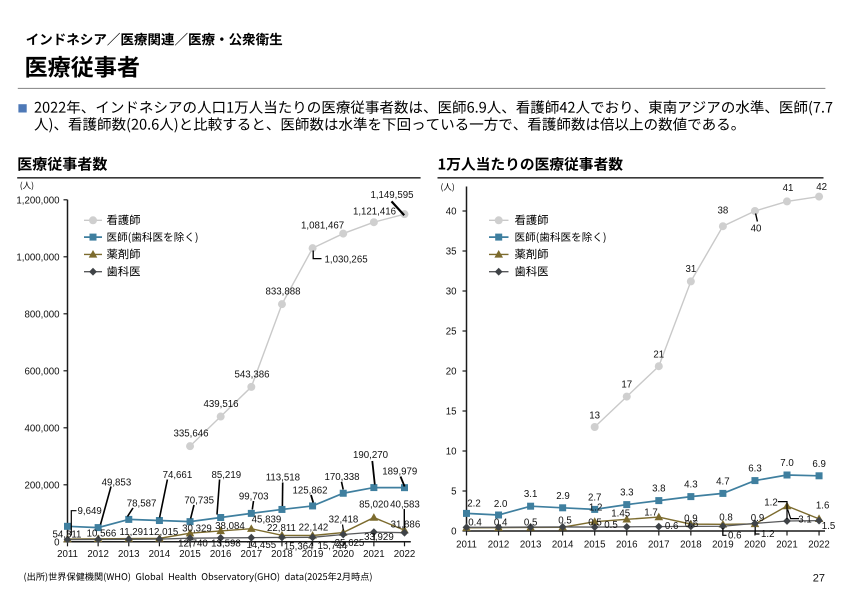 The width and height of the screenshot is (842, 600). What do you see at coordinates (399, 472) in the screenshot?
I see `svg-text: 189,979` at bounding box center [399, 472].